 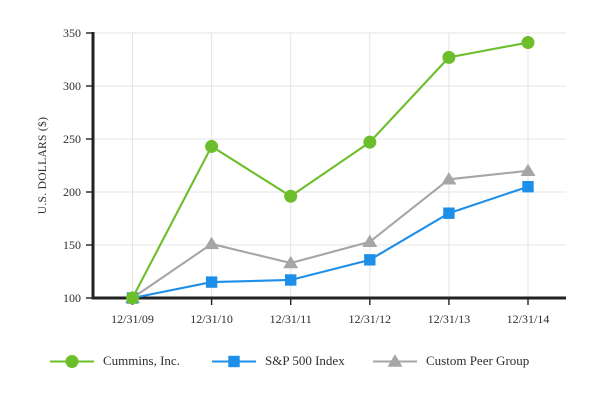 I want to click on legend-item-cummins-inc: Cummins, Inc., so click(x=115, y=361).